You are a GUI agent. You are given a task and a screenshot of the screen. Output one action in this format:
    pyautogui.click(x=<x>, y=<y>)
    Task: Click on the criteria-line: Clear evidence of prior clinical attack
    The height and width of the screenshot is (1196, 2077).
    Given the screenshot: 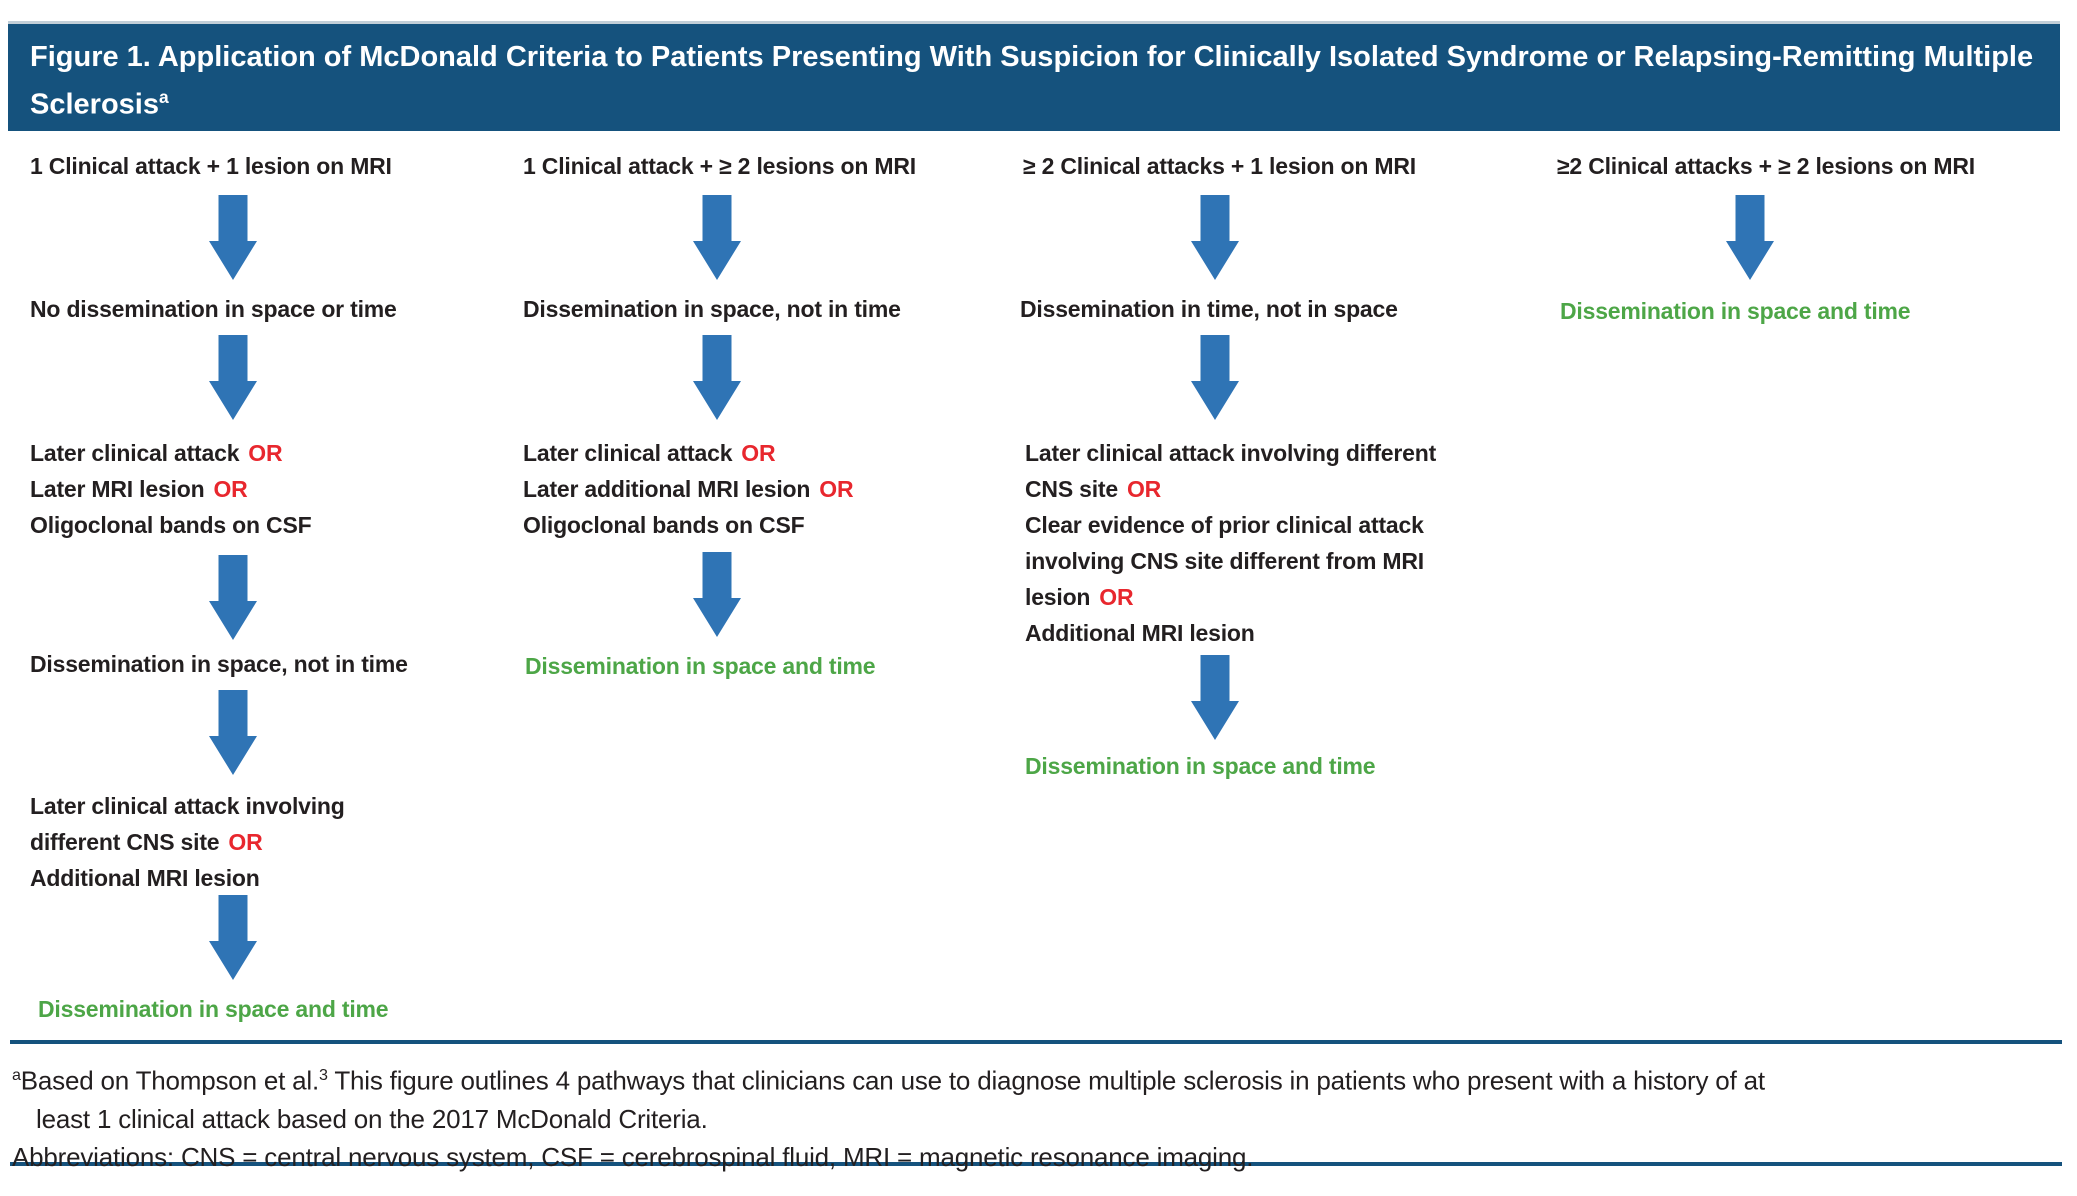 What is the action you would take?
    pyautogui.click(x=1224, y=525)
    